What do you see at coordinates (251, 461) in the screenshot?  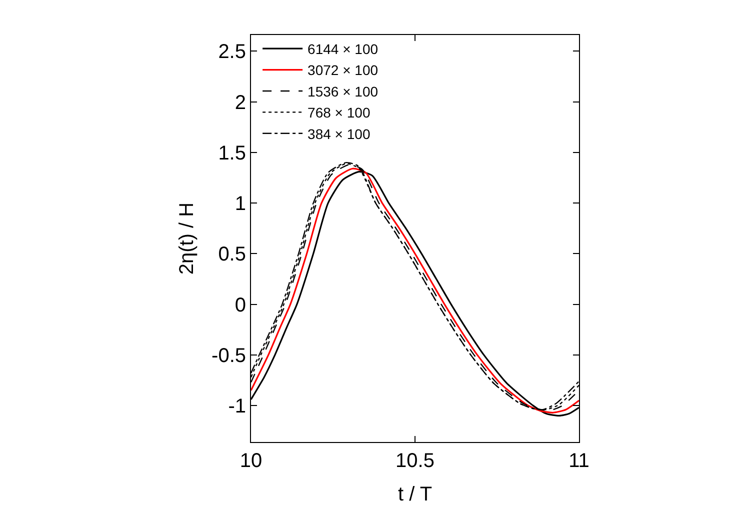 I see `x-tick-label: 10` at bounding box center [251, 461].